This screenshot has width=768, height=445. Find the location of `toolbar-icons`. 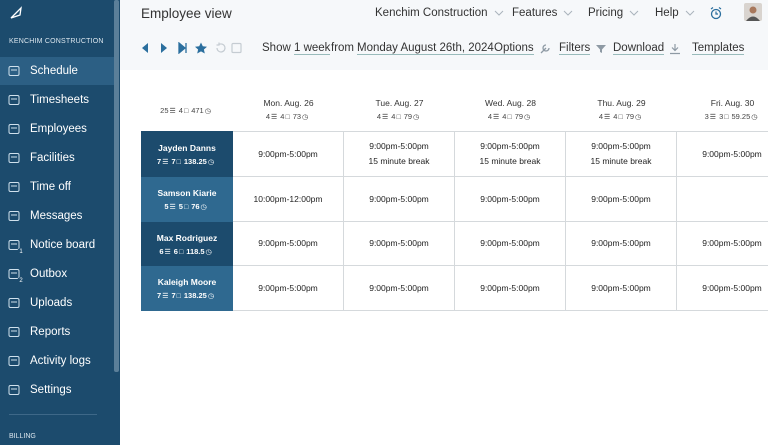

toolbar-icons is located at coordinates (193, 48).